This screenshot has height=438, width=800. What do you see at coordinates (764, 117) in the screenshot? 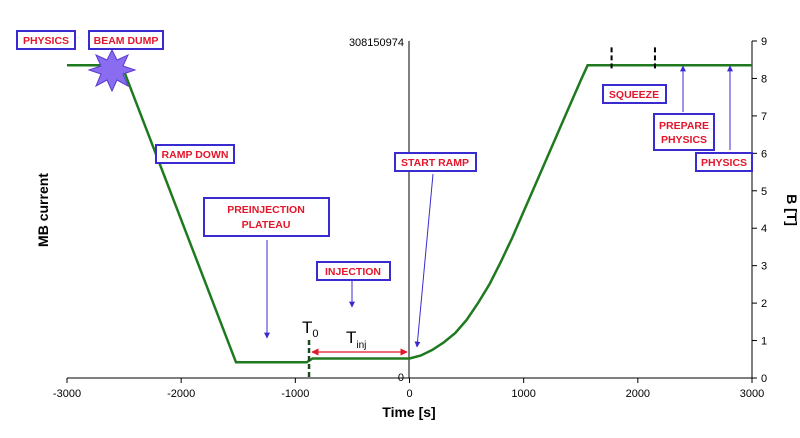
I see `y-tick-label: 7` at bounding box center [764, 117].